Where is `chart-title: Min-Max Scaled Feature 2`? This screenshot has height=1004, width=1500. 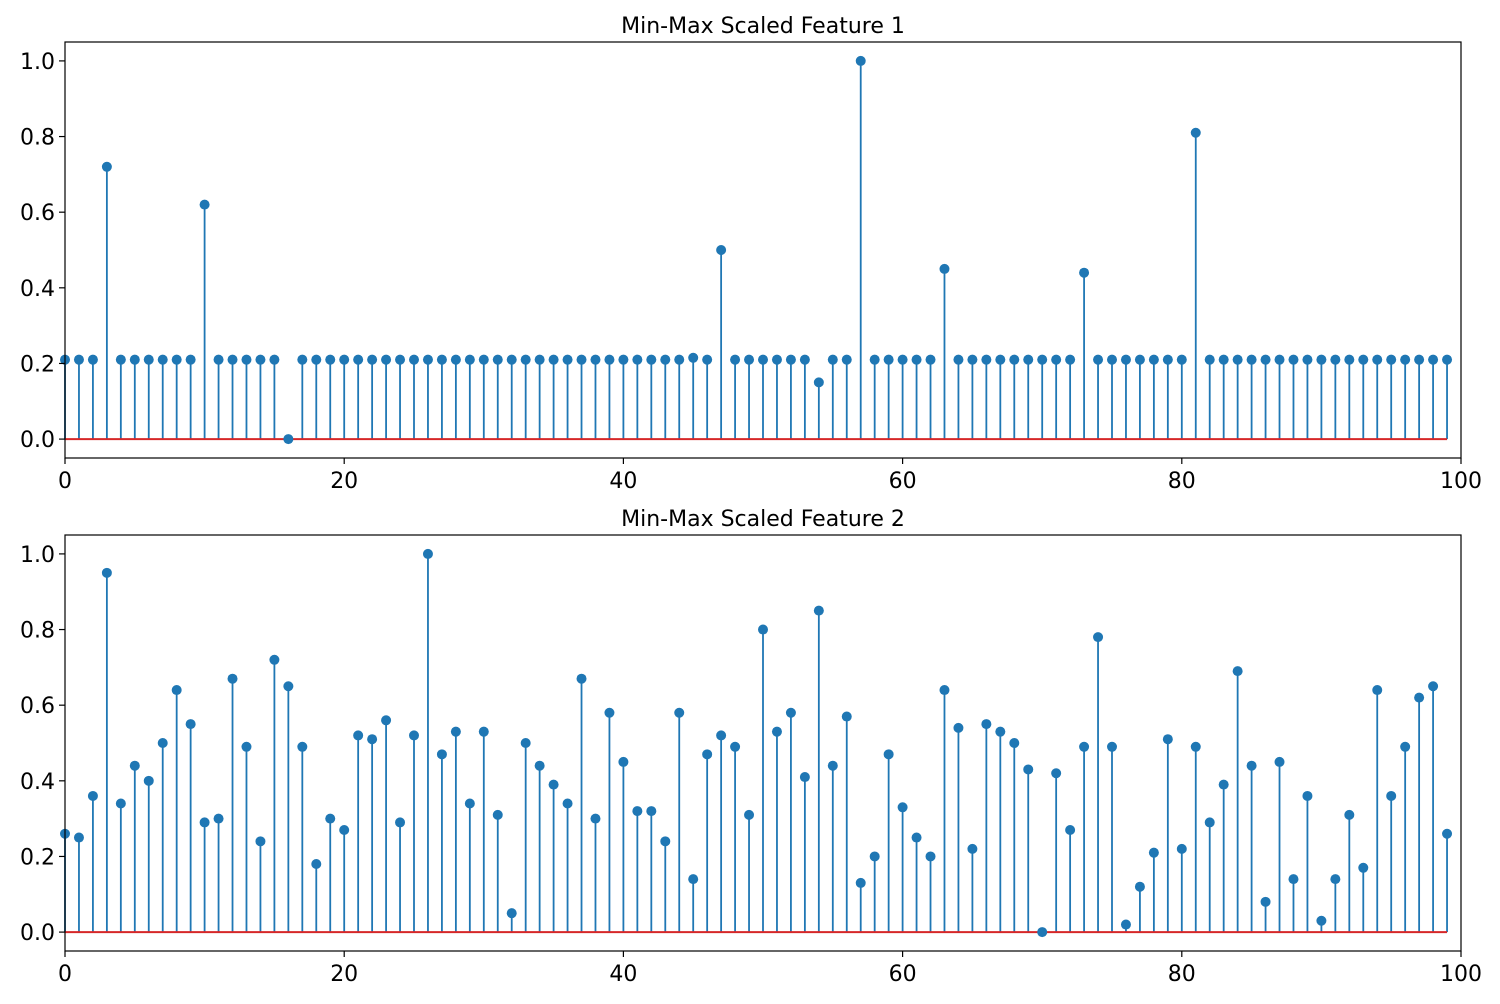
chart-title: Min-Max Scaled Feature 2 is located at coordinates (763, 519).